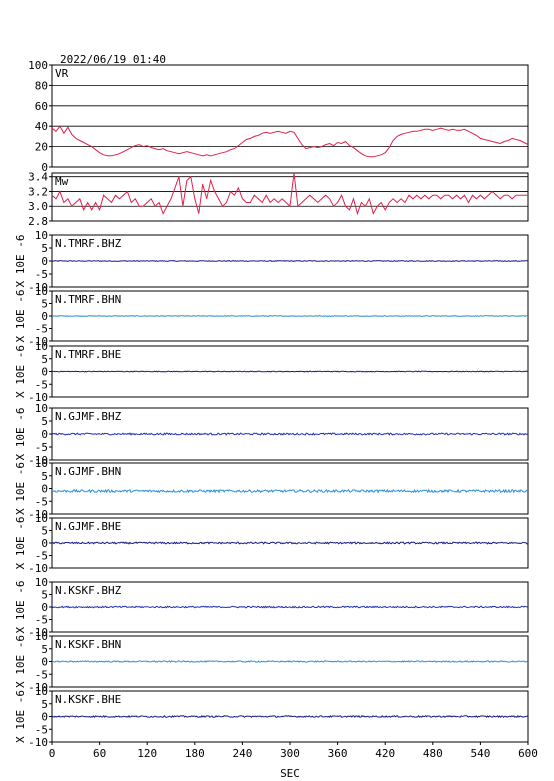 The height and width of the screenshot is (781, 554). Describe the element at coordinates (88, 354) in the screenshot. I see `panel-label: N.TMRF.BHE` at that location.